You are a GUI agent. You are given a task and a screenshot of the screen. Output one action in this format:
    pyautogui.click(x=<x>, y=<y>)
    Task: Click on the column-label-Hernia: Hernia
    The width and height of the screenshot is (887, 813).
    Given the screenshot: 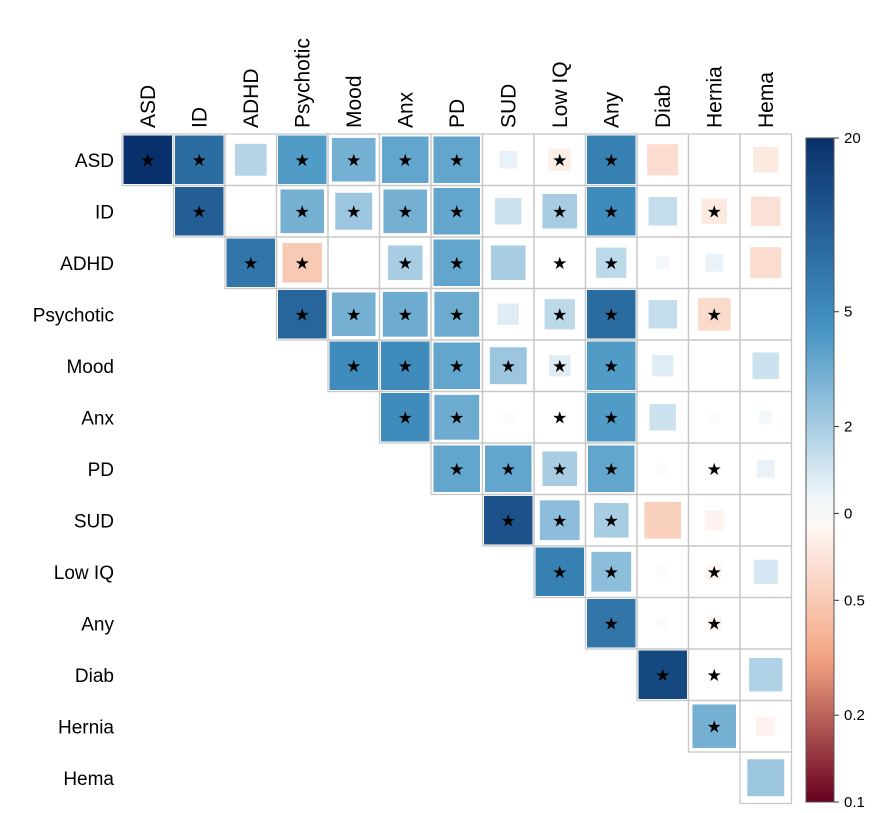 What is the action you would take?
    pyautogui.click(x=714, y=97)
    